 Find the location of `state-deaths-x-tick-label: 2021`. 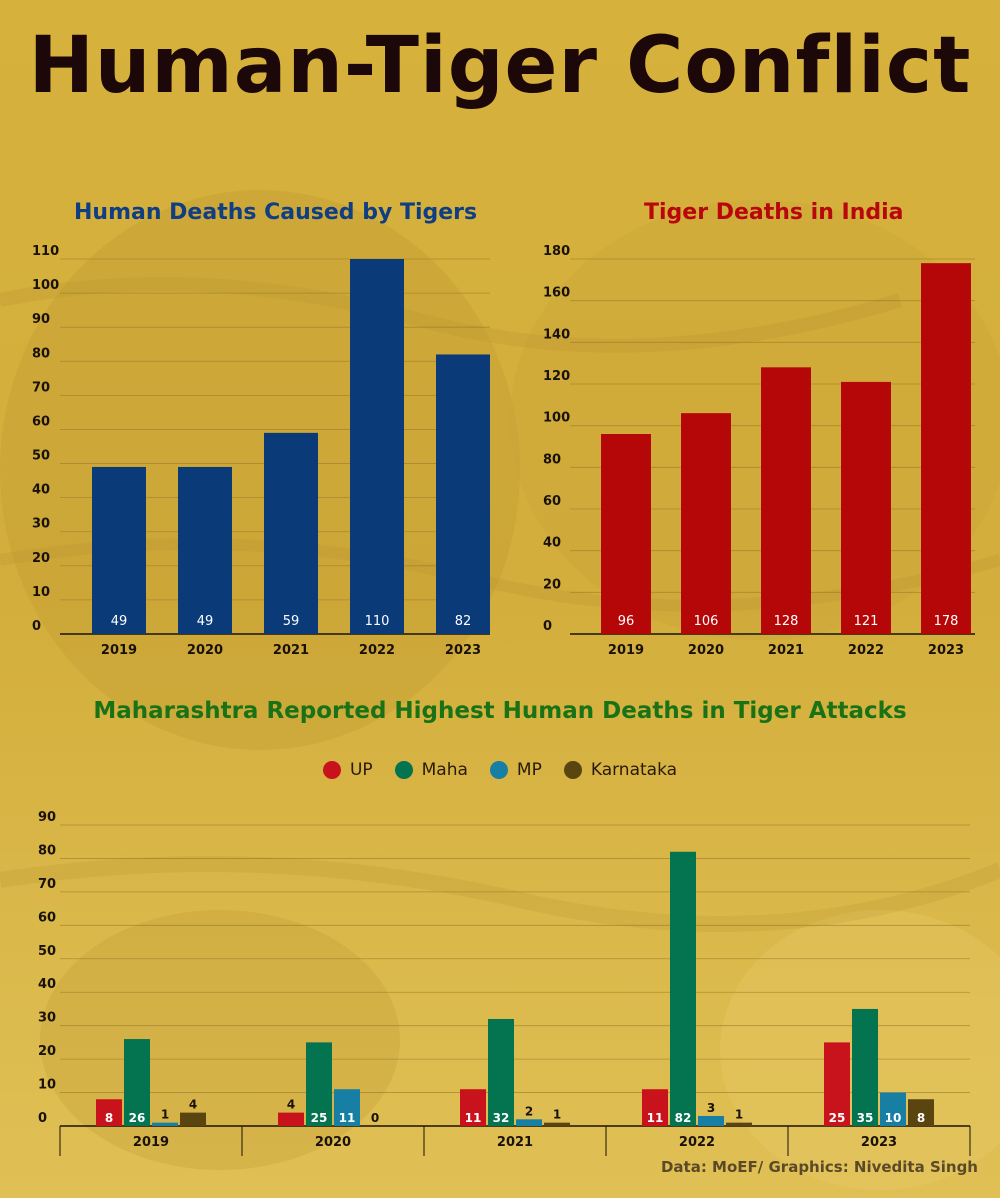

state-deaths-x-tick-label: 2021 is located at coordinates (515, 1142).